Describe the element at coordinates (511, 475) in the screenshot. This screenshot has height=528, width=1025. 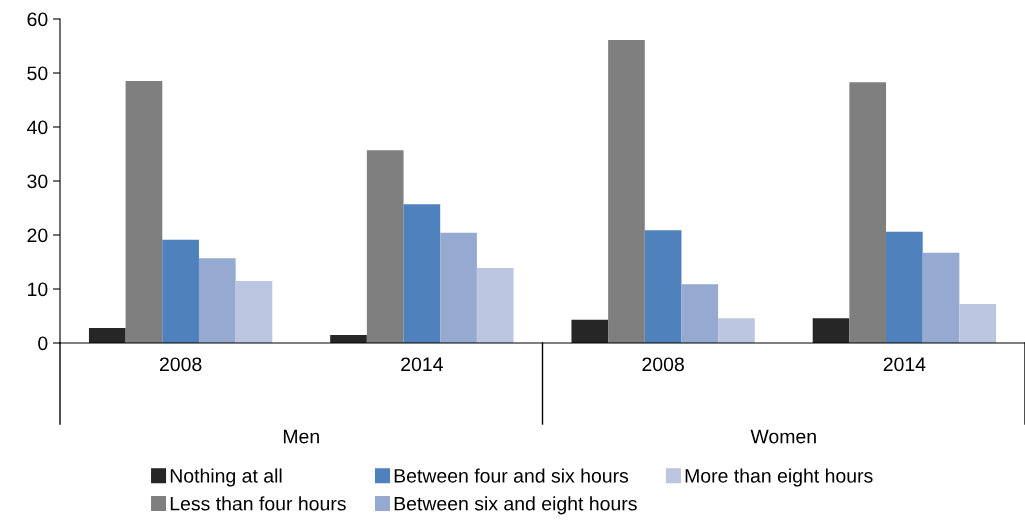
I see `legend-label: Between four and six hours` at that location.